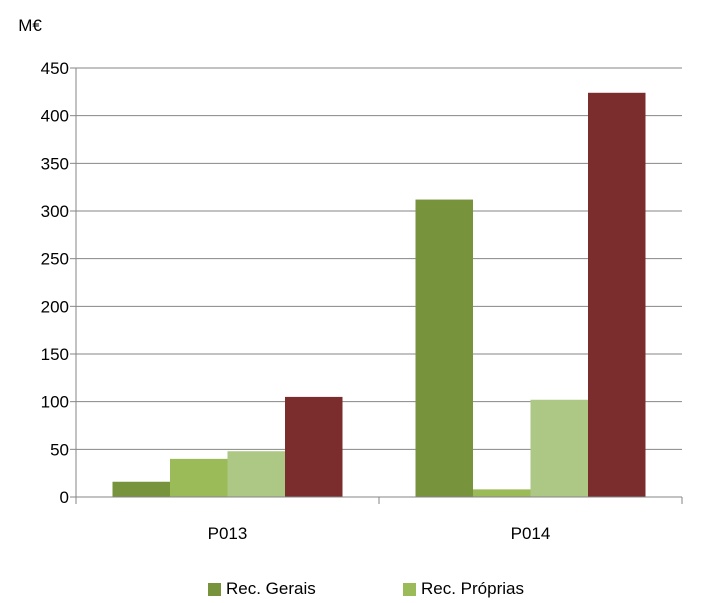 The height and width of the screenshot is (603, 702). I want to click on y-tick-label: 0, so click(64, 497).